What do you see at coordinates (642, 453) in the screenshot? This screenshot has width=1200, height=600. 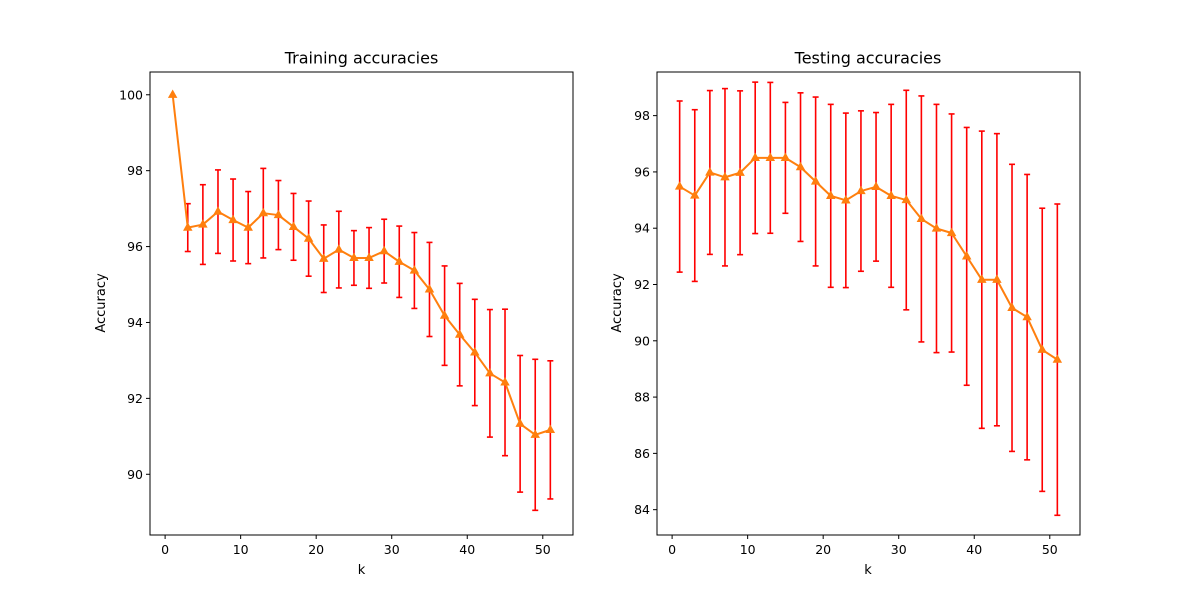 I see `y-tick-label: 86` at bounding box center [642, 453].